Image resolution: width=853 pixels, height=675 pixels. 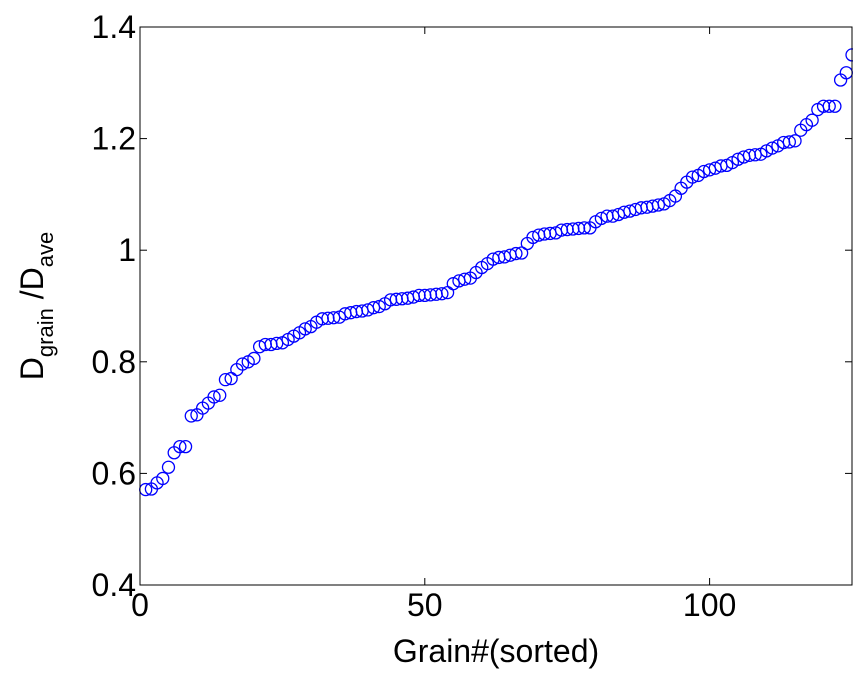 I want to click on y-axis-title-subscript: ave, so click(x=45, y=249).